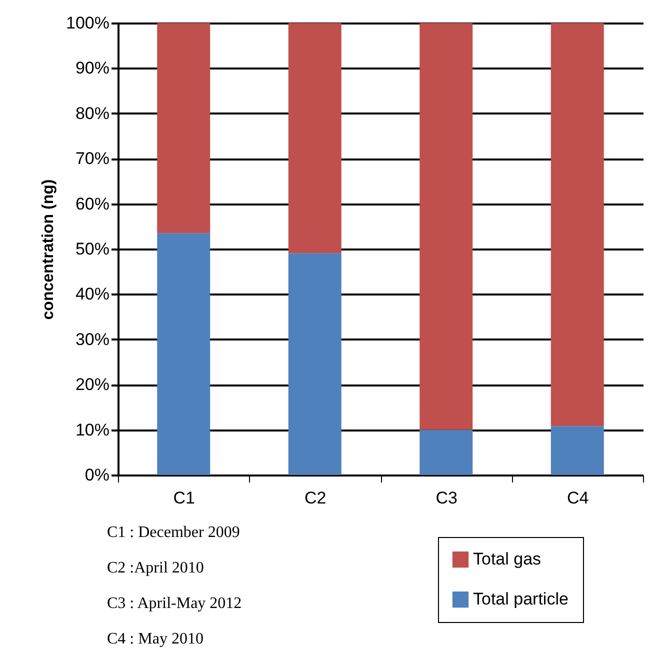 The height and width of the screenshot is (650, 659). Describe the element at coordinates (88, 23) in the screenshot. I see `y-tick-label: 100%` at that location.